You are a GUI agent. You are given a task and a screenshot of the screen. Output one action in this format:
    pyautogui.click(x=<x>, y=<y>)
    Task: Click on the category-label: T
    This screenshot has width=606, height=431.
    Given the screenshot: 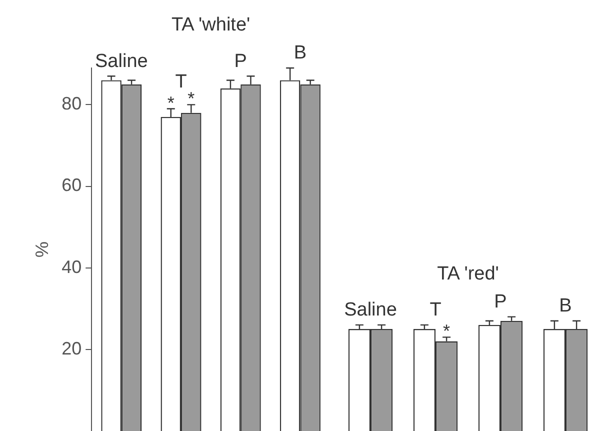 What is the action you would take?
    pyautogui.click(x=436, y=310)
    